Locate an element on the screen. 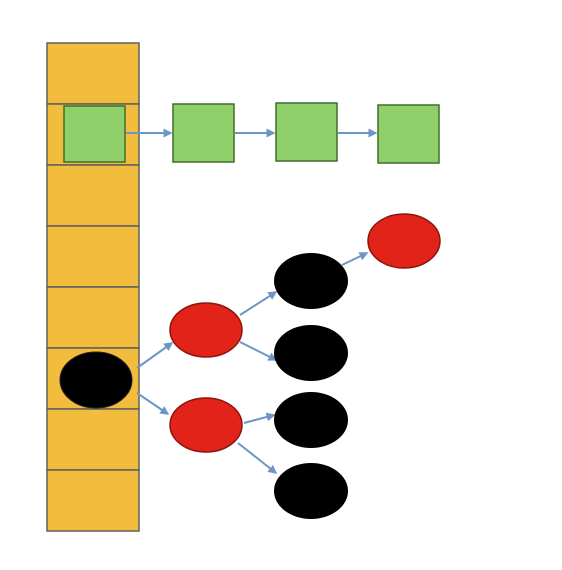 This screenshot has height=570, width=562. linked-list-chain is located at coordinates (251, 133).